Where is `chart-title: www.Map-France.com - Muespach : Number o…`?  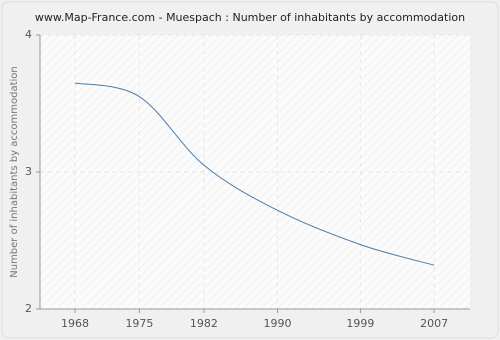
chart-title: www.Map-France.com - Muespach : Number o… is located at coordinates (250, 17).